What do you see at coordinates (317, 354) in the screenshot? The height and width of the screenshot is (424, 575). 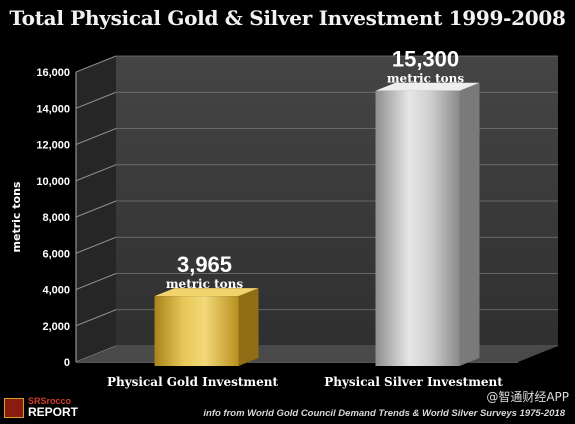 I see `chart-floor` at bounding box center [317, 354].